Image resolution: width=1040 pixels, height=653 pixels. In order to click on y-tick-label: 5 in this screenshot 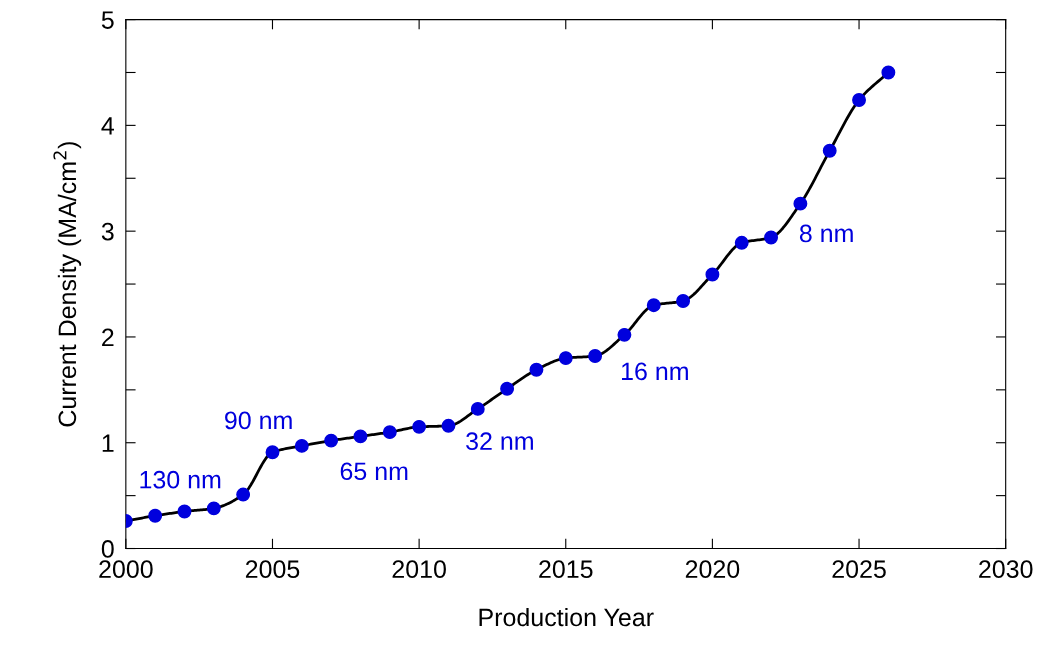, I will do `click(107, 20)`.